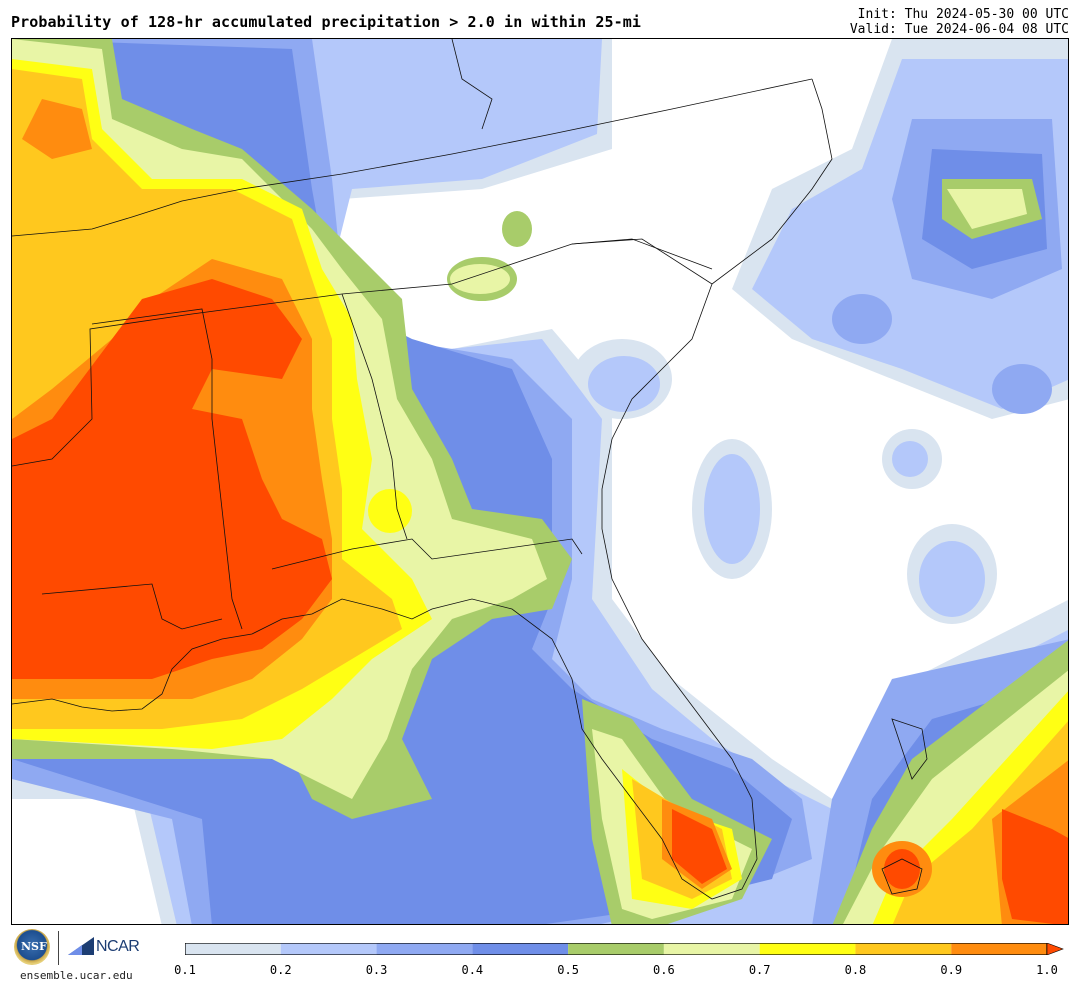  Describe the element at coordinates (280, 970) in the screenshot. I see `colorbar-tick-label: 0.2` at that location.